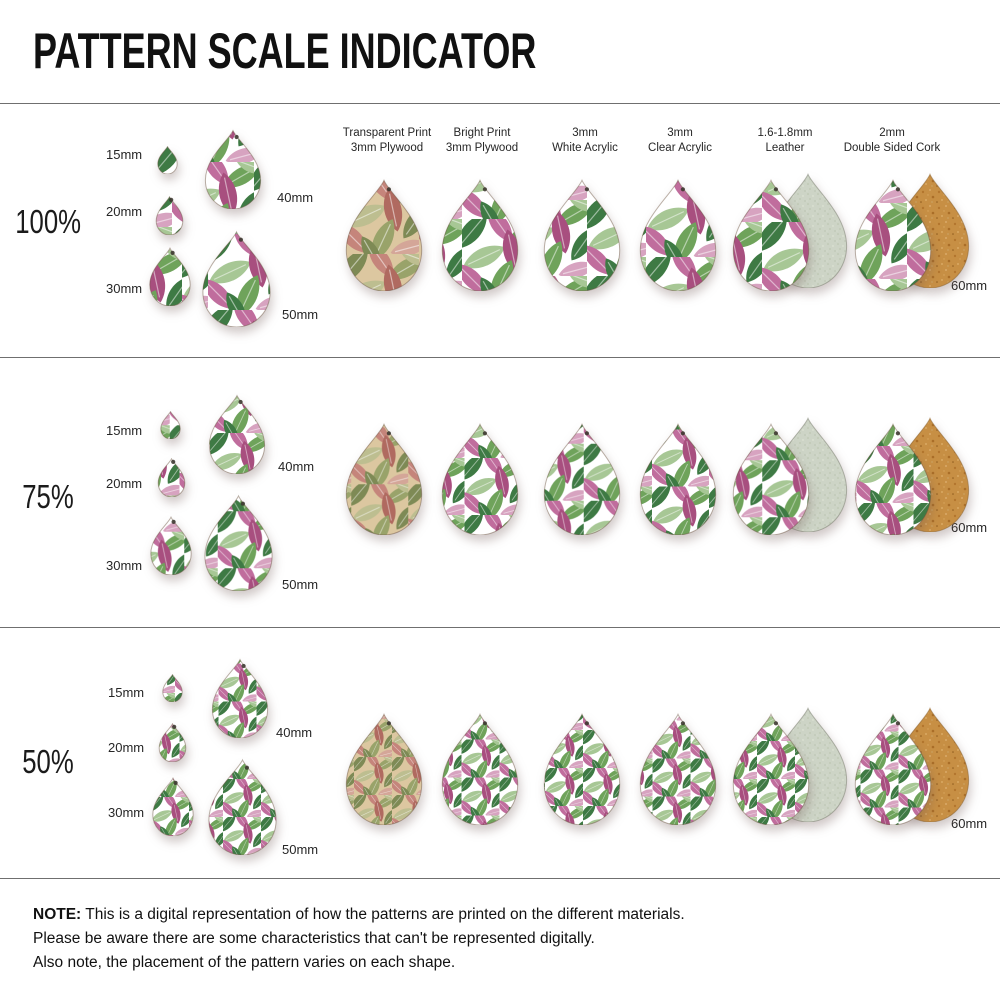 This screenshot has height=1000, width=1000. Describe the element at coordinates (771, 234) in the screenshot. I see `drop-leather-100pct` at that location.